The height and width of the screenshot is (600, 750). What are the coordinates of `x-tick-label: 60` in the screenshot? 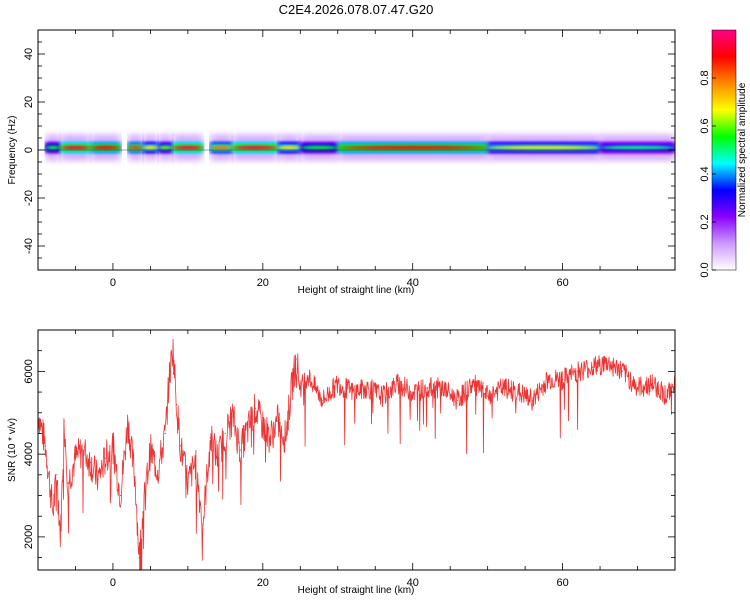 It's located at (562, 583).